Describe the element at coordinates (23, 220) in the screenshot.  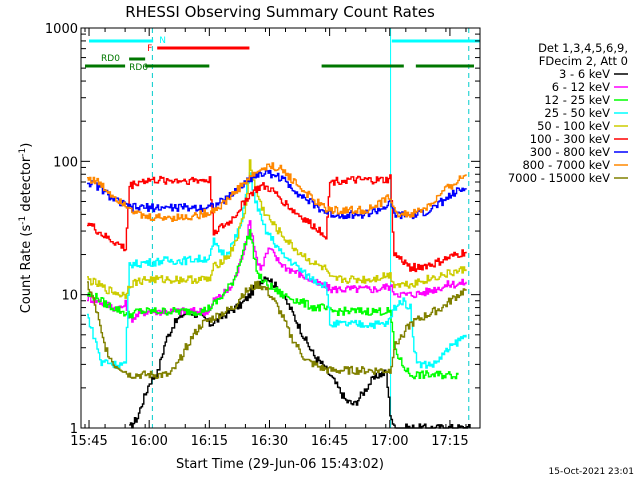
I see `y-label-sup1: -1` at that location.